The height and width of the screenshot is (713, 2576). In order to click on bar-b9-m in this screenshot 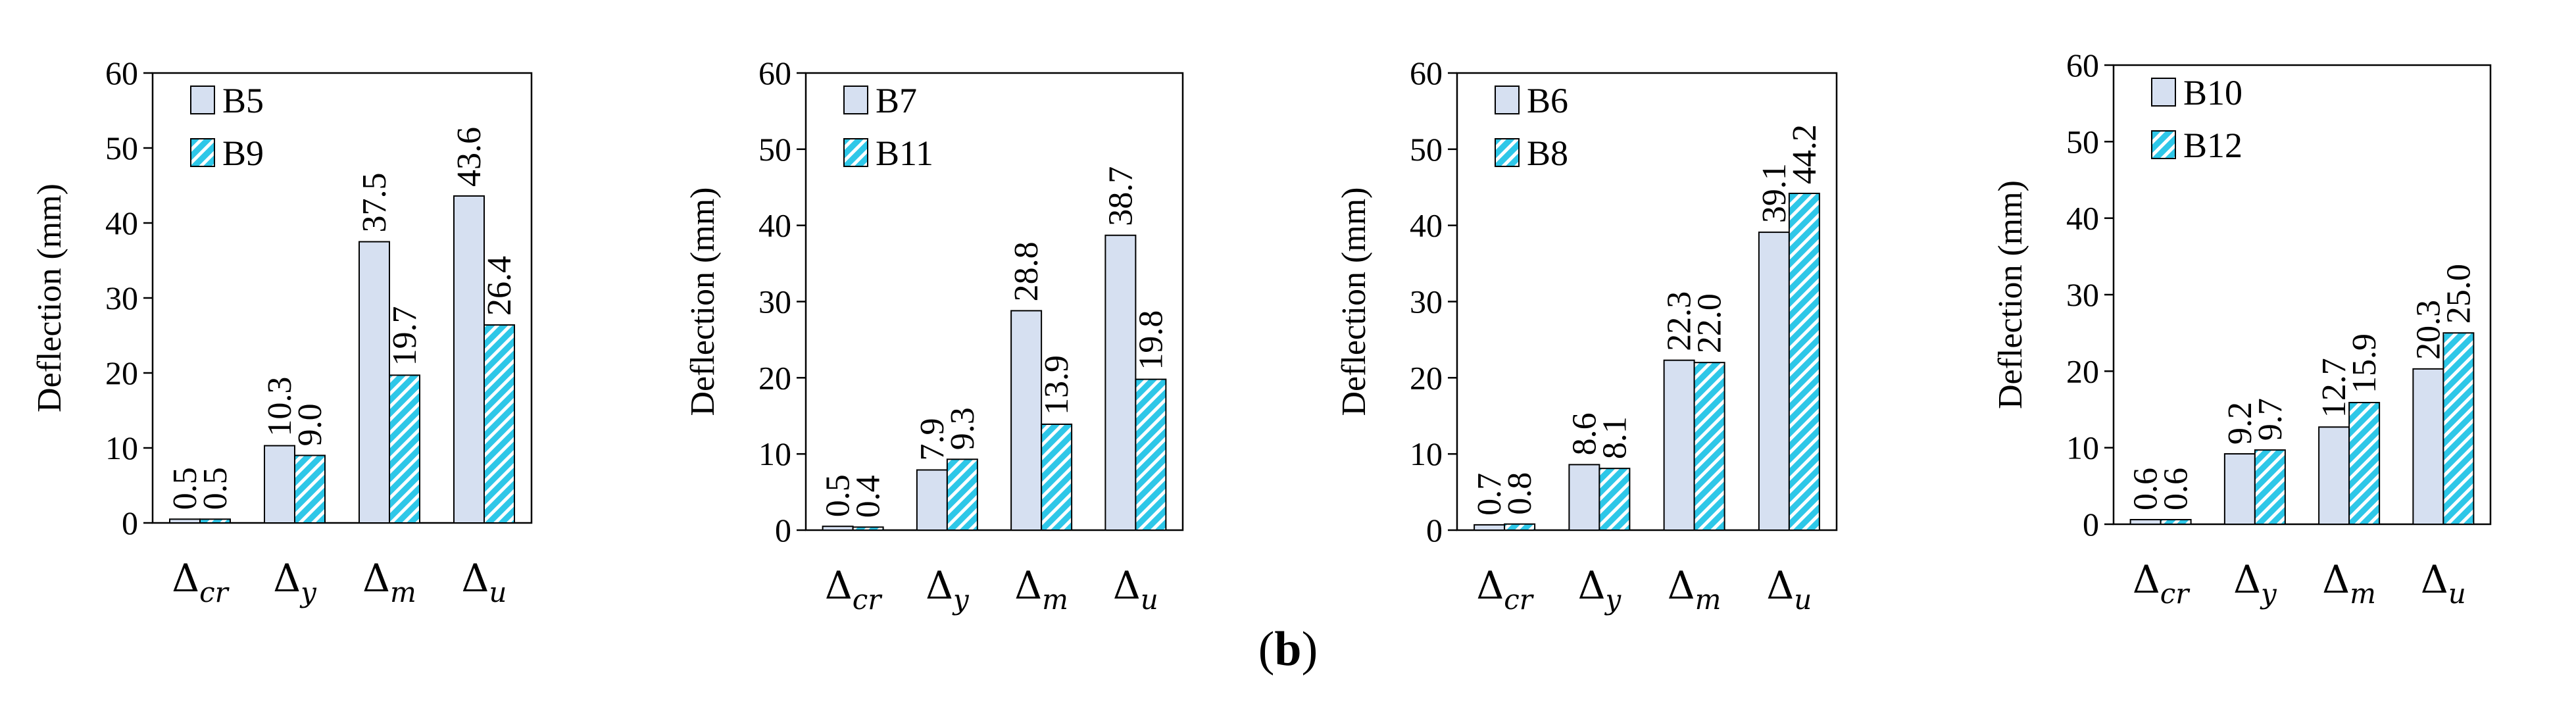, I will do `click(404, 449)`.